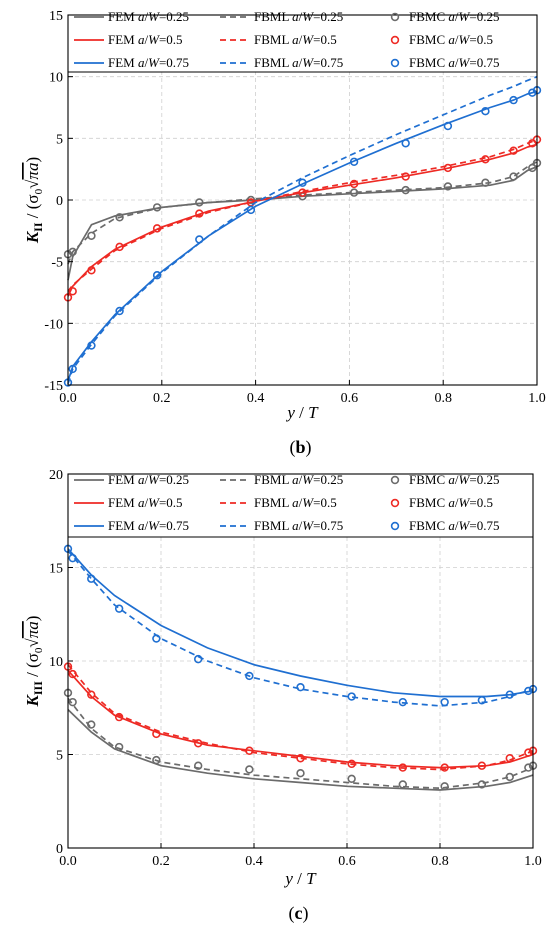 This screenshot has width=550, height=929. Describe the element at coordinates (53, 324) in the screenshot. I see `y-tick-label: -10` at that location.